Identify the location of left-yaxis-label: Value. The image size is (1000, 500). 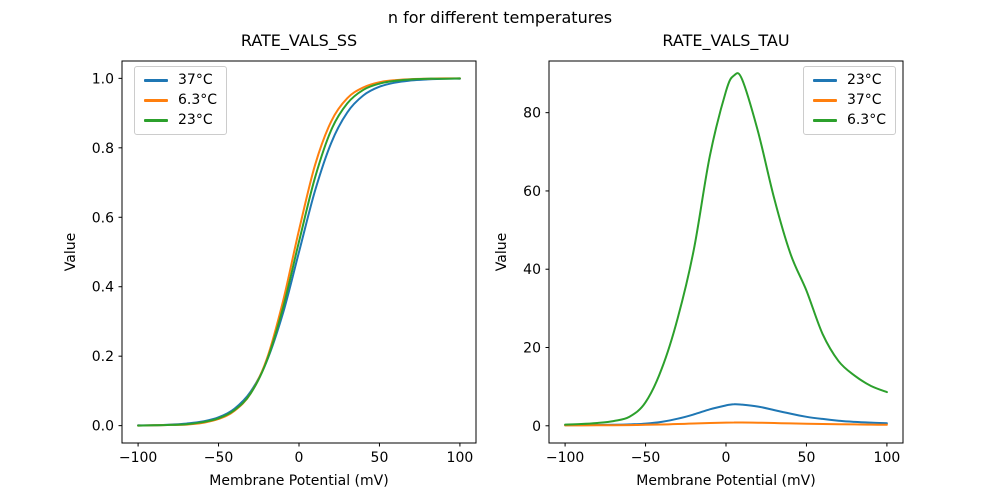
(71, 252).